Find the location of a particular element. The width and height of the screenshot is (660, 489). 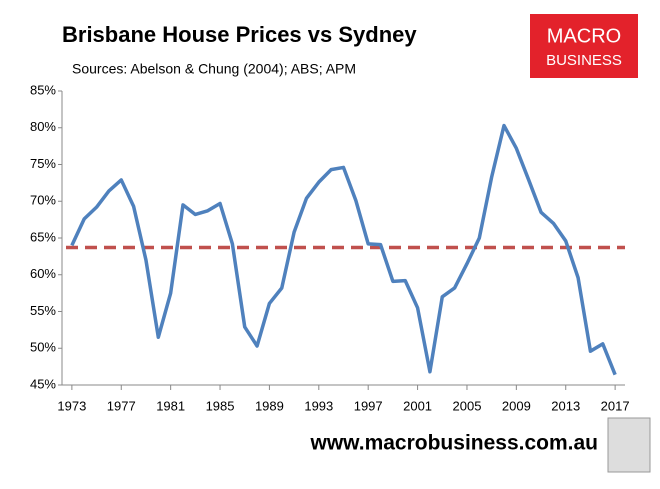

x-tick-label: 2009 is located at coordinates (516, 405).